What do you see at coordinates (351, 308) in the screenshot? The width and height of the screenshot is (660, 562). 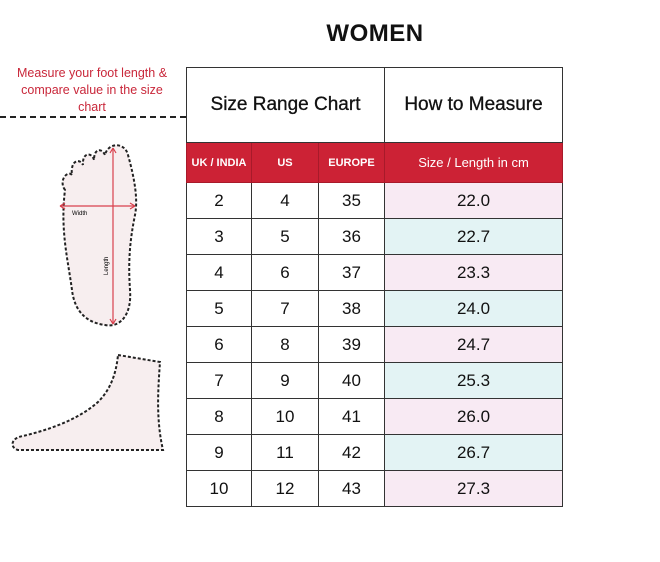 I see `europe-cell: 38` at bounding box center [351, 308].